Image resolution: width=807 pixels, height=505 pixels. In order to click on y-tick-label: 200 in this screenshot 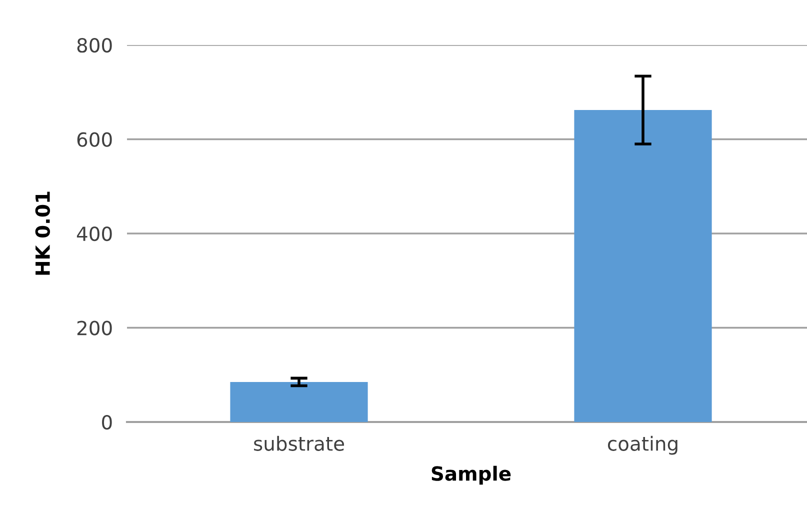, I will do `click(94, 328)`.